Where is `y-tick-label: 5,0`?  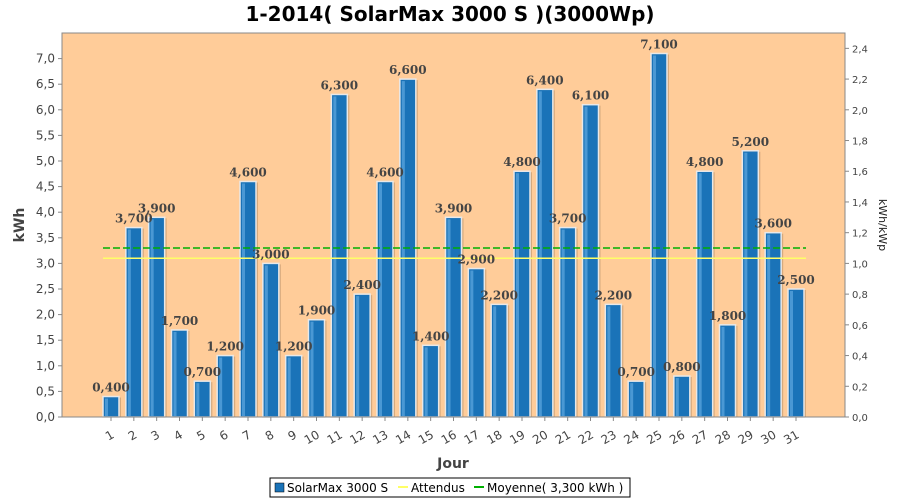 y-tick-label: 5,0 is located at coordinates (45, 161).